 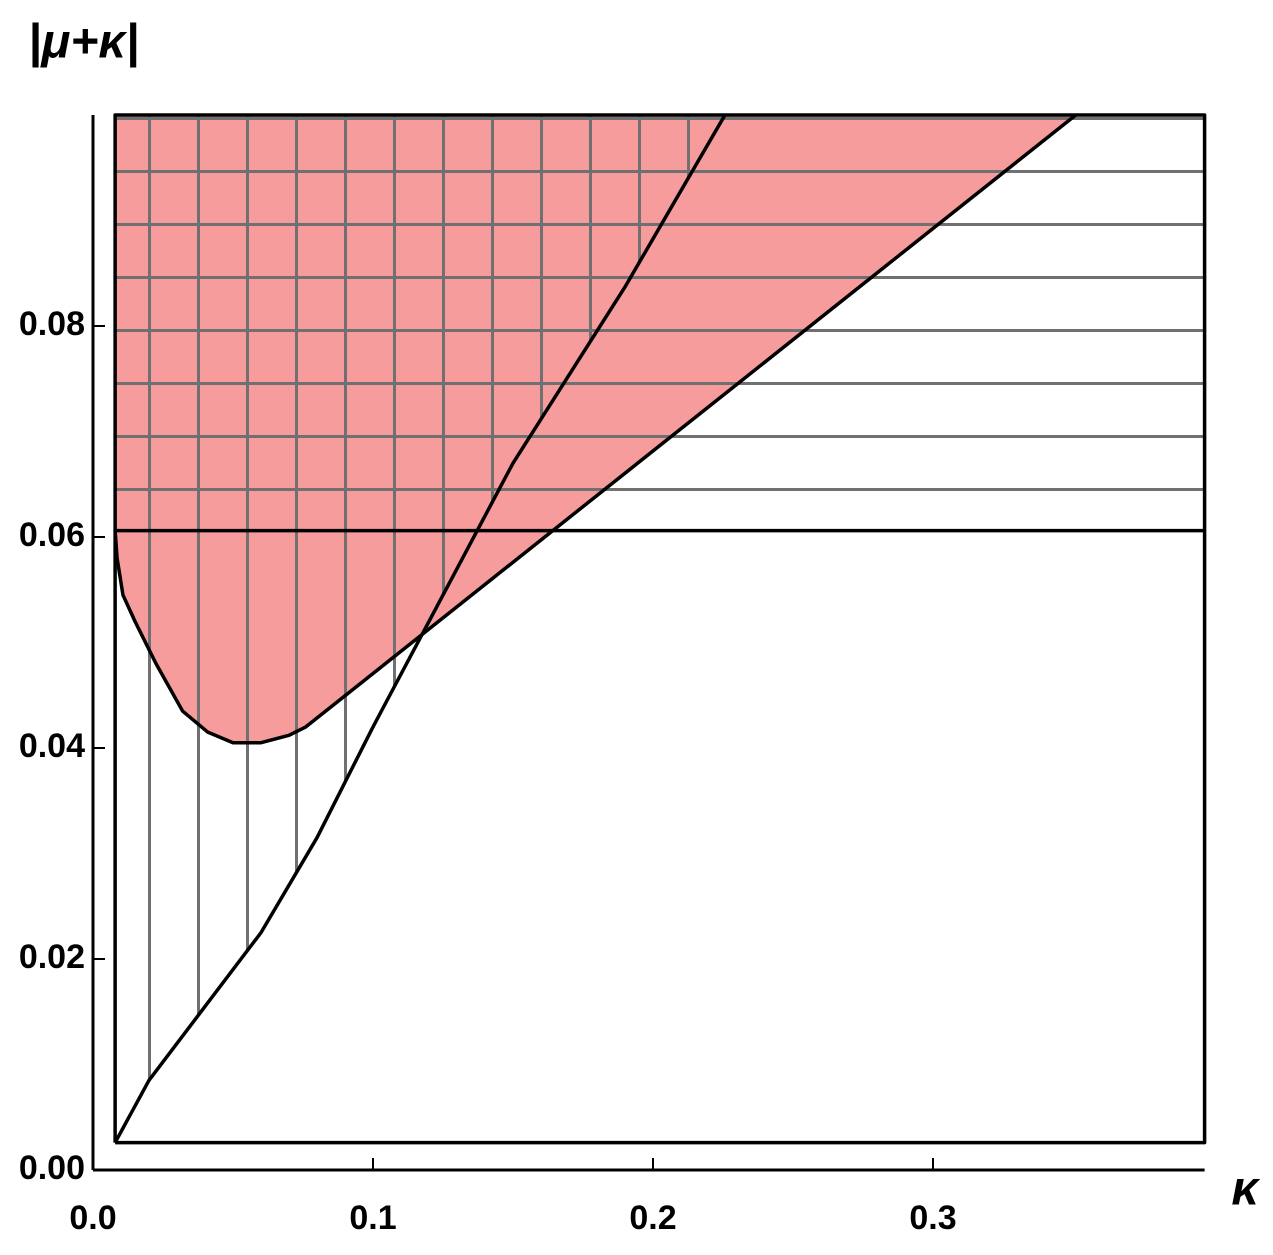 I want to click on x-tick-label: 0.3, so click(x=932, y=1218).